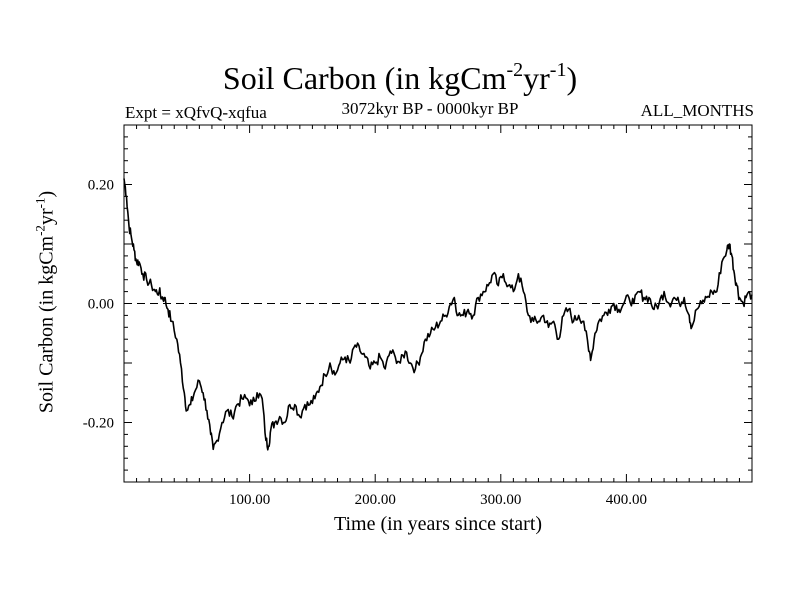 This screenshot has height=600, width=800. What do you see at coordinates (101, 305) in the screenshot?
I see `y-tick-label: 0.00` at bounding box center [101, 305].